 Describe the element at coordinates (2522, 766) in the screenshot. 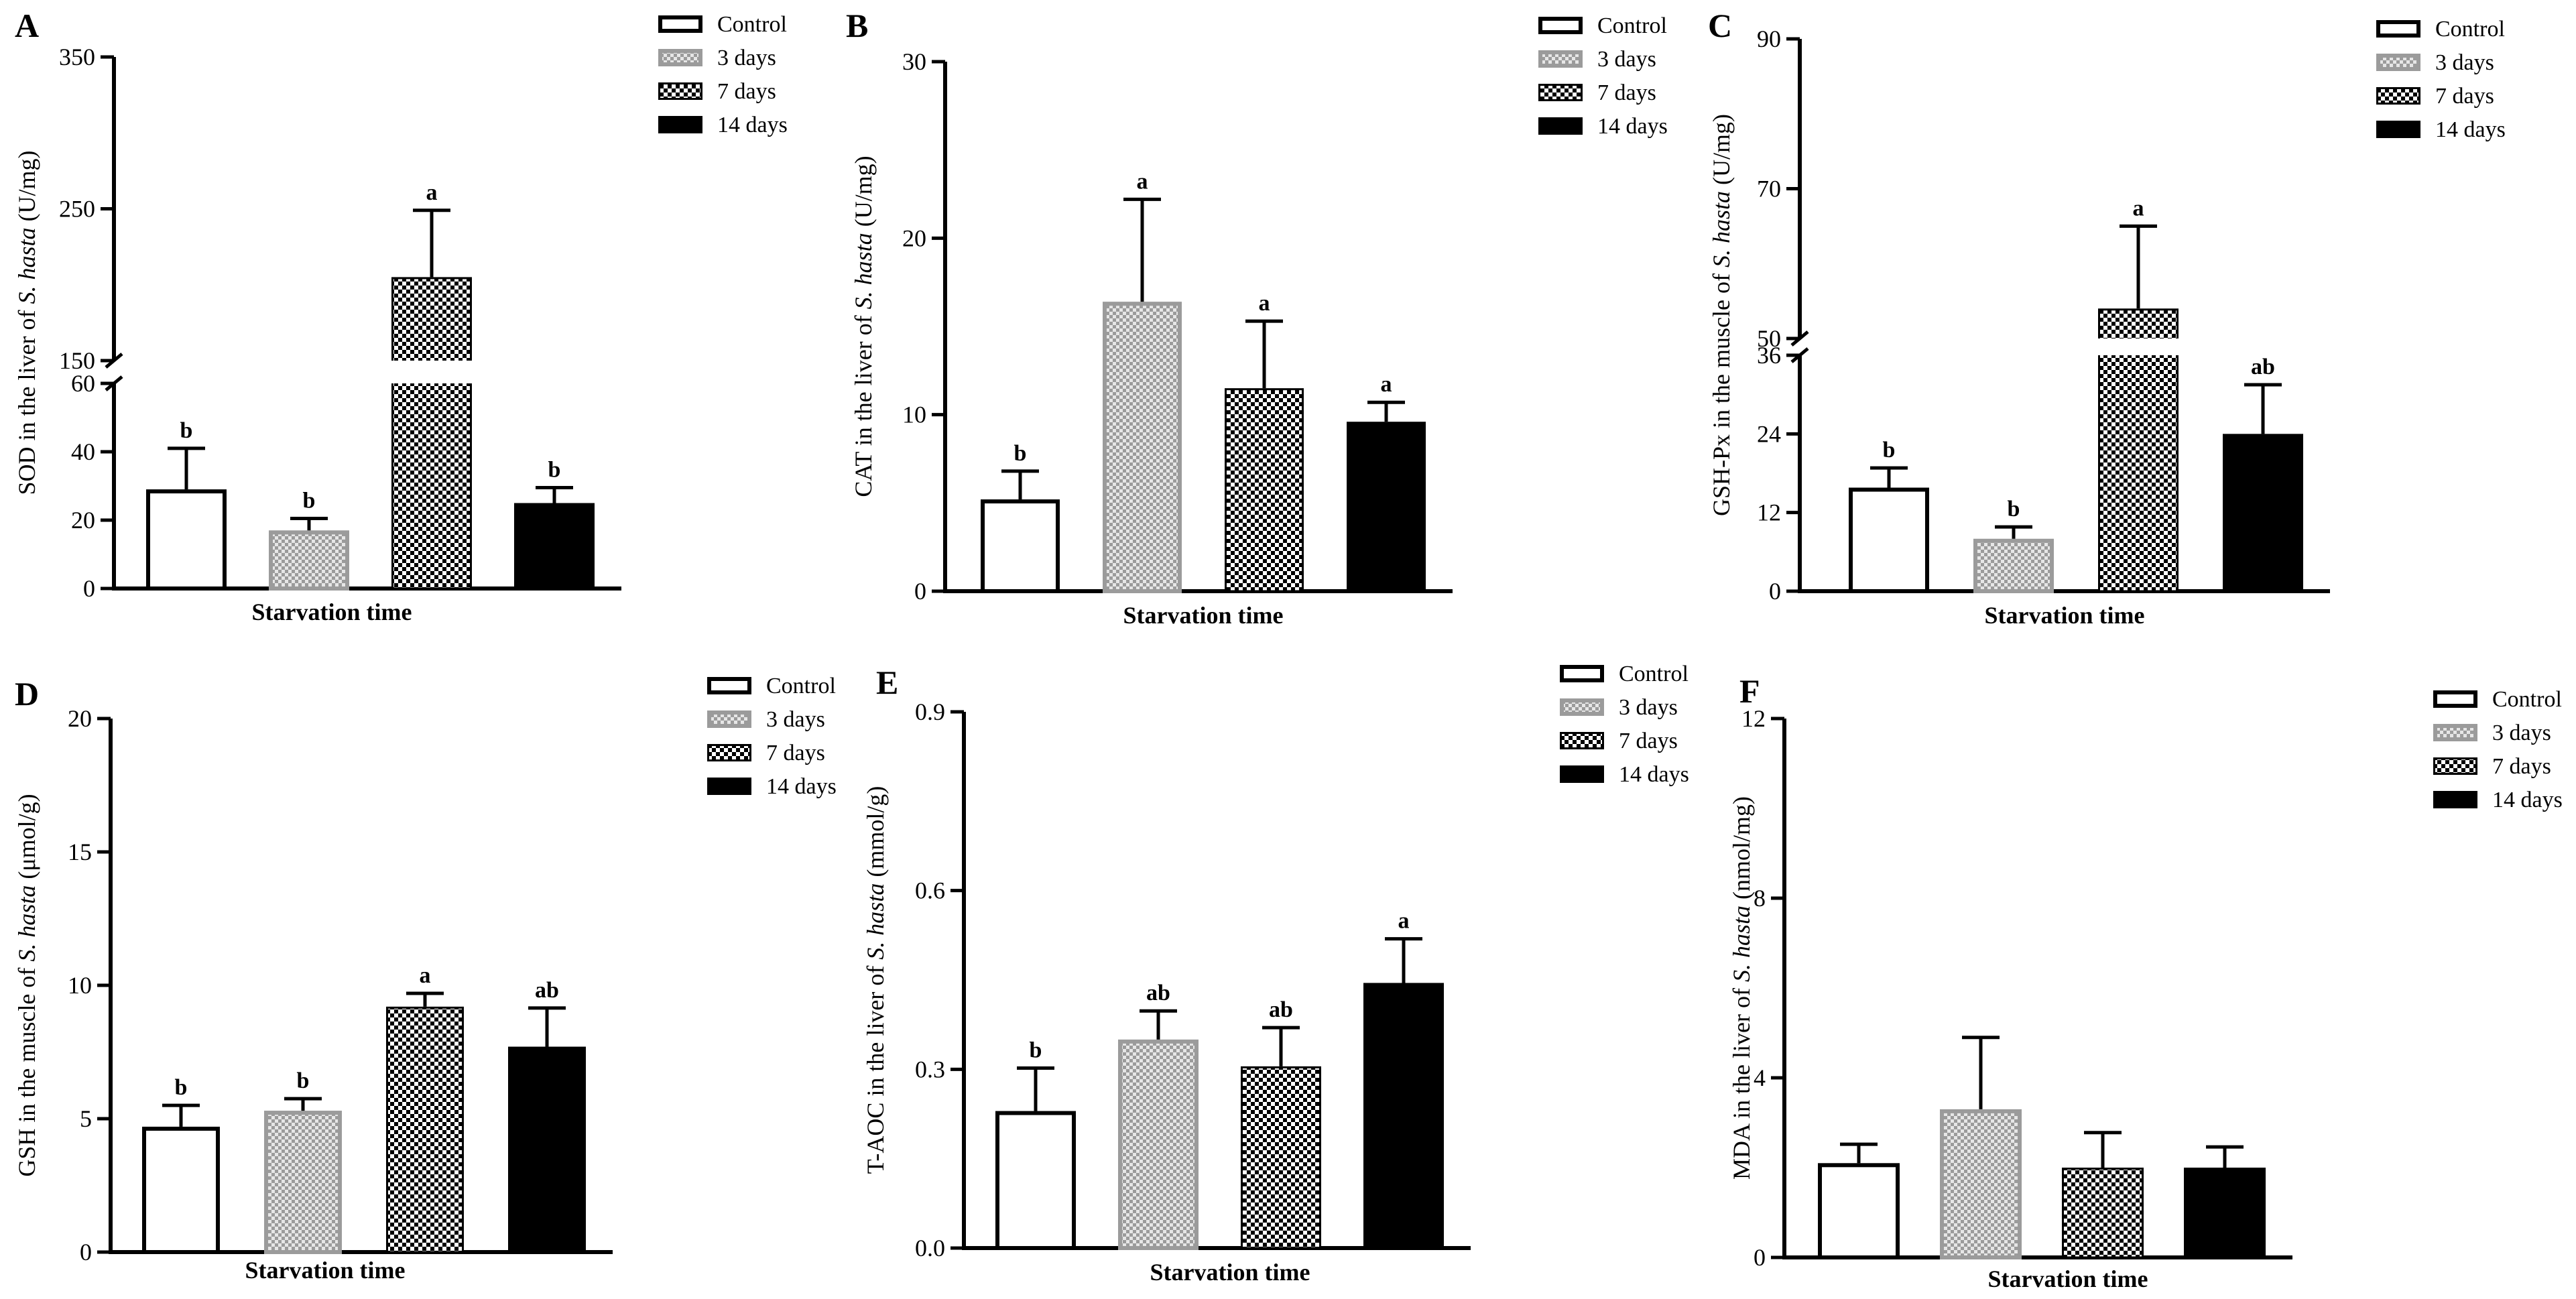

I see `panel-f-legend-label-3: 7 days` at that location.